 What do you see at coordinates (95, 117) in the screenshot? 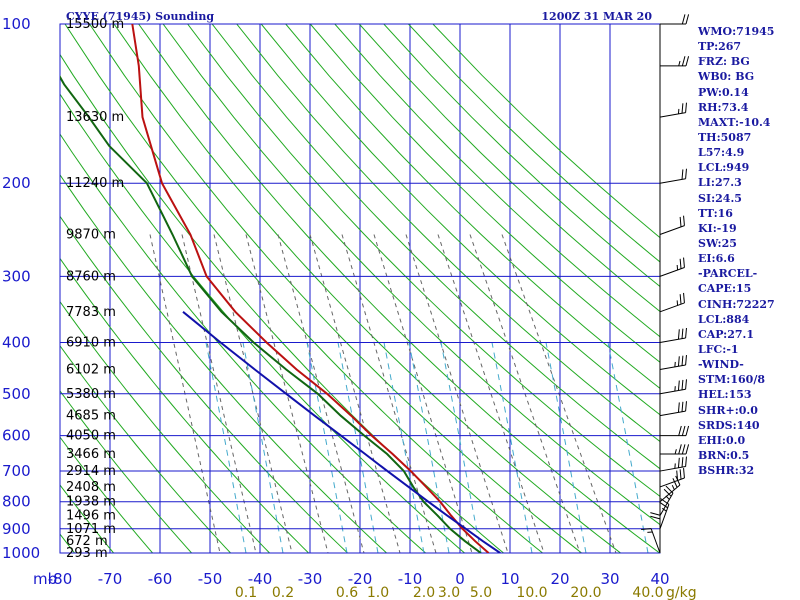
I see `height-label-150: 13630 m` at bounding box center [95, 117].